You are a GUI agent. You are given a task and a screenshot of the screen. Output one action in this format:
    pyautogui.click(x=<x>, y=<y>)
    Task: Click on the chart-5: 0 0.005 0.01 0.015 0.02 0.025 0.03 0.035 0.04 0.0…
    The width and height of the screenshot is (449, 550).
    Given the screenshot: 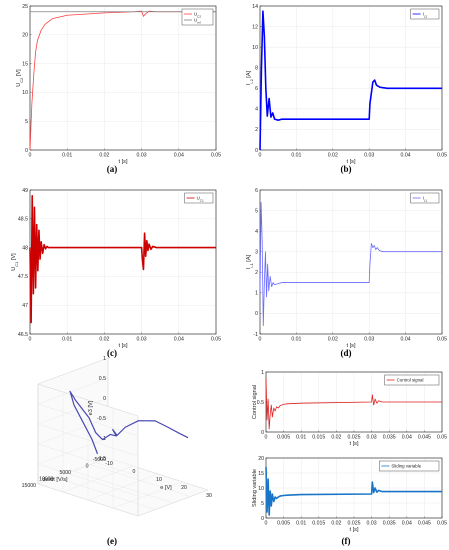 What is the action you would take?
    pyautogui.click(x=349, y=408)
    